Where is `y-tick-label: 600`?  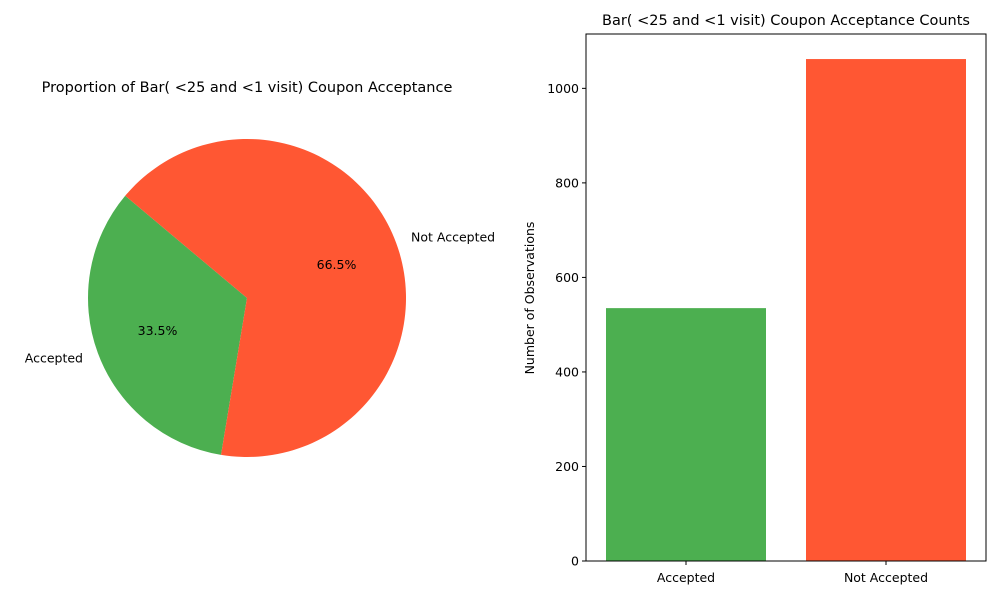
y-tick-label: 600 is located at coordinates (567, 277).